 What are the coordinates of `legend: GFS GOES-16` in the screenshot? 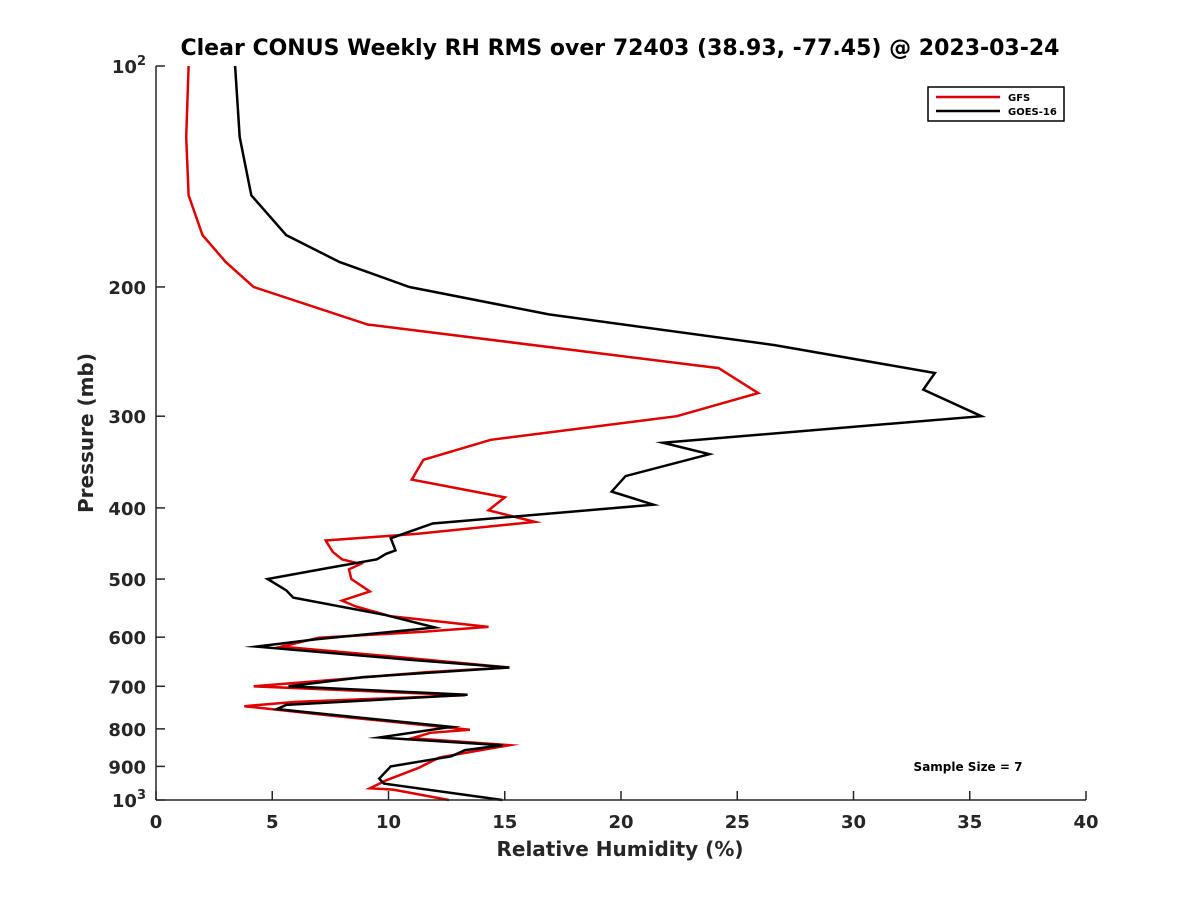 It's located at (996, 104).